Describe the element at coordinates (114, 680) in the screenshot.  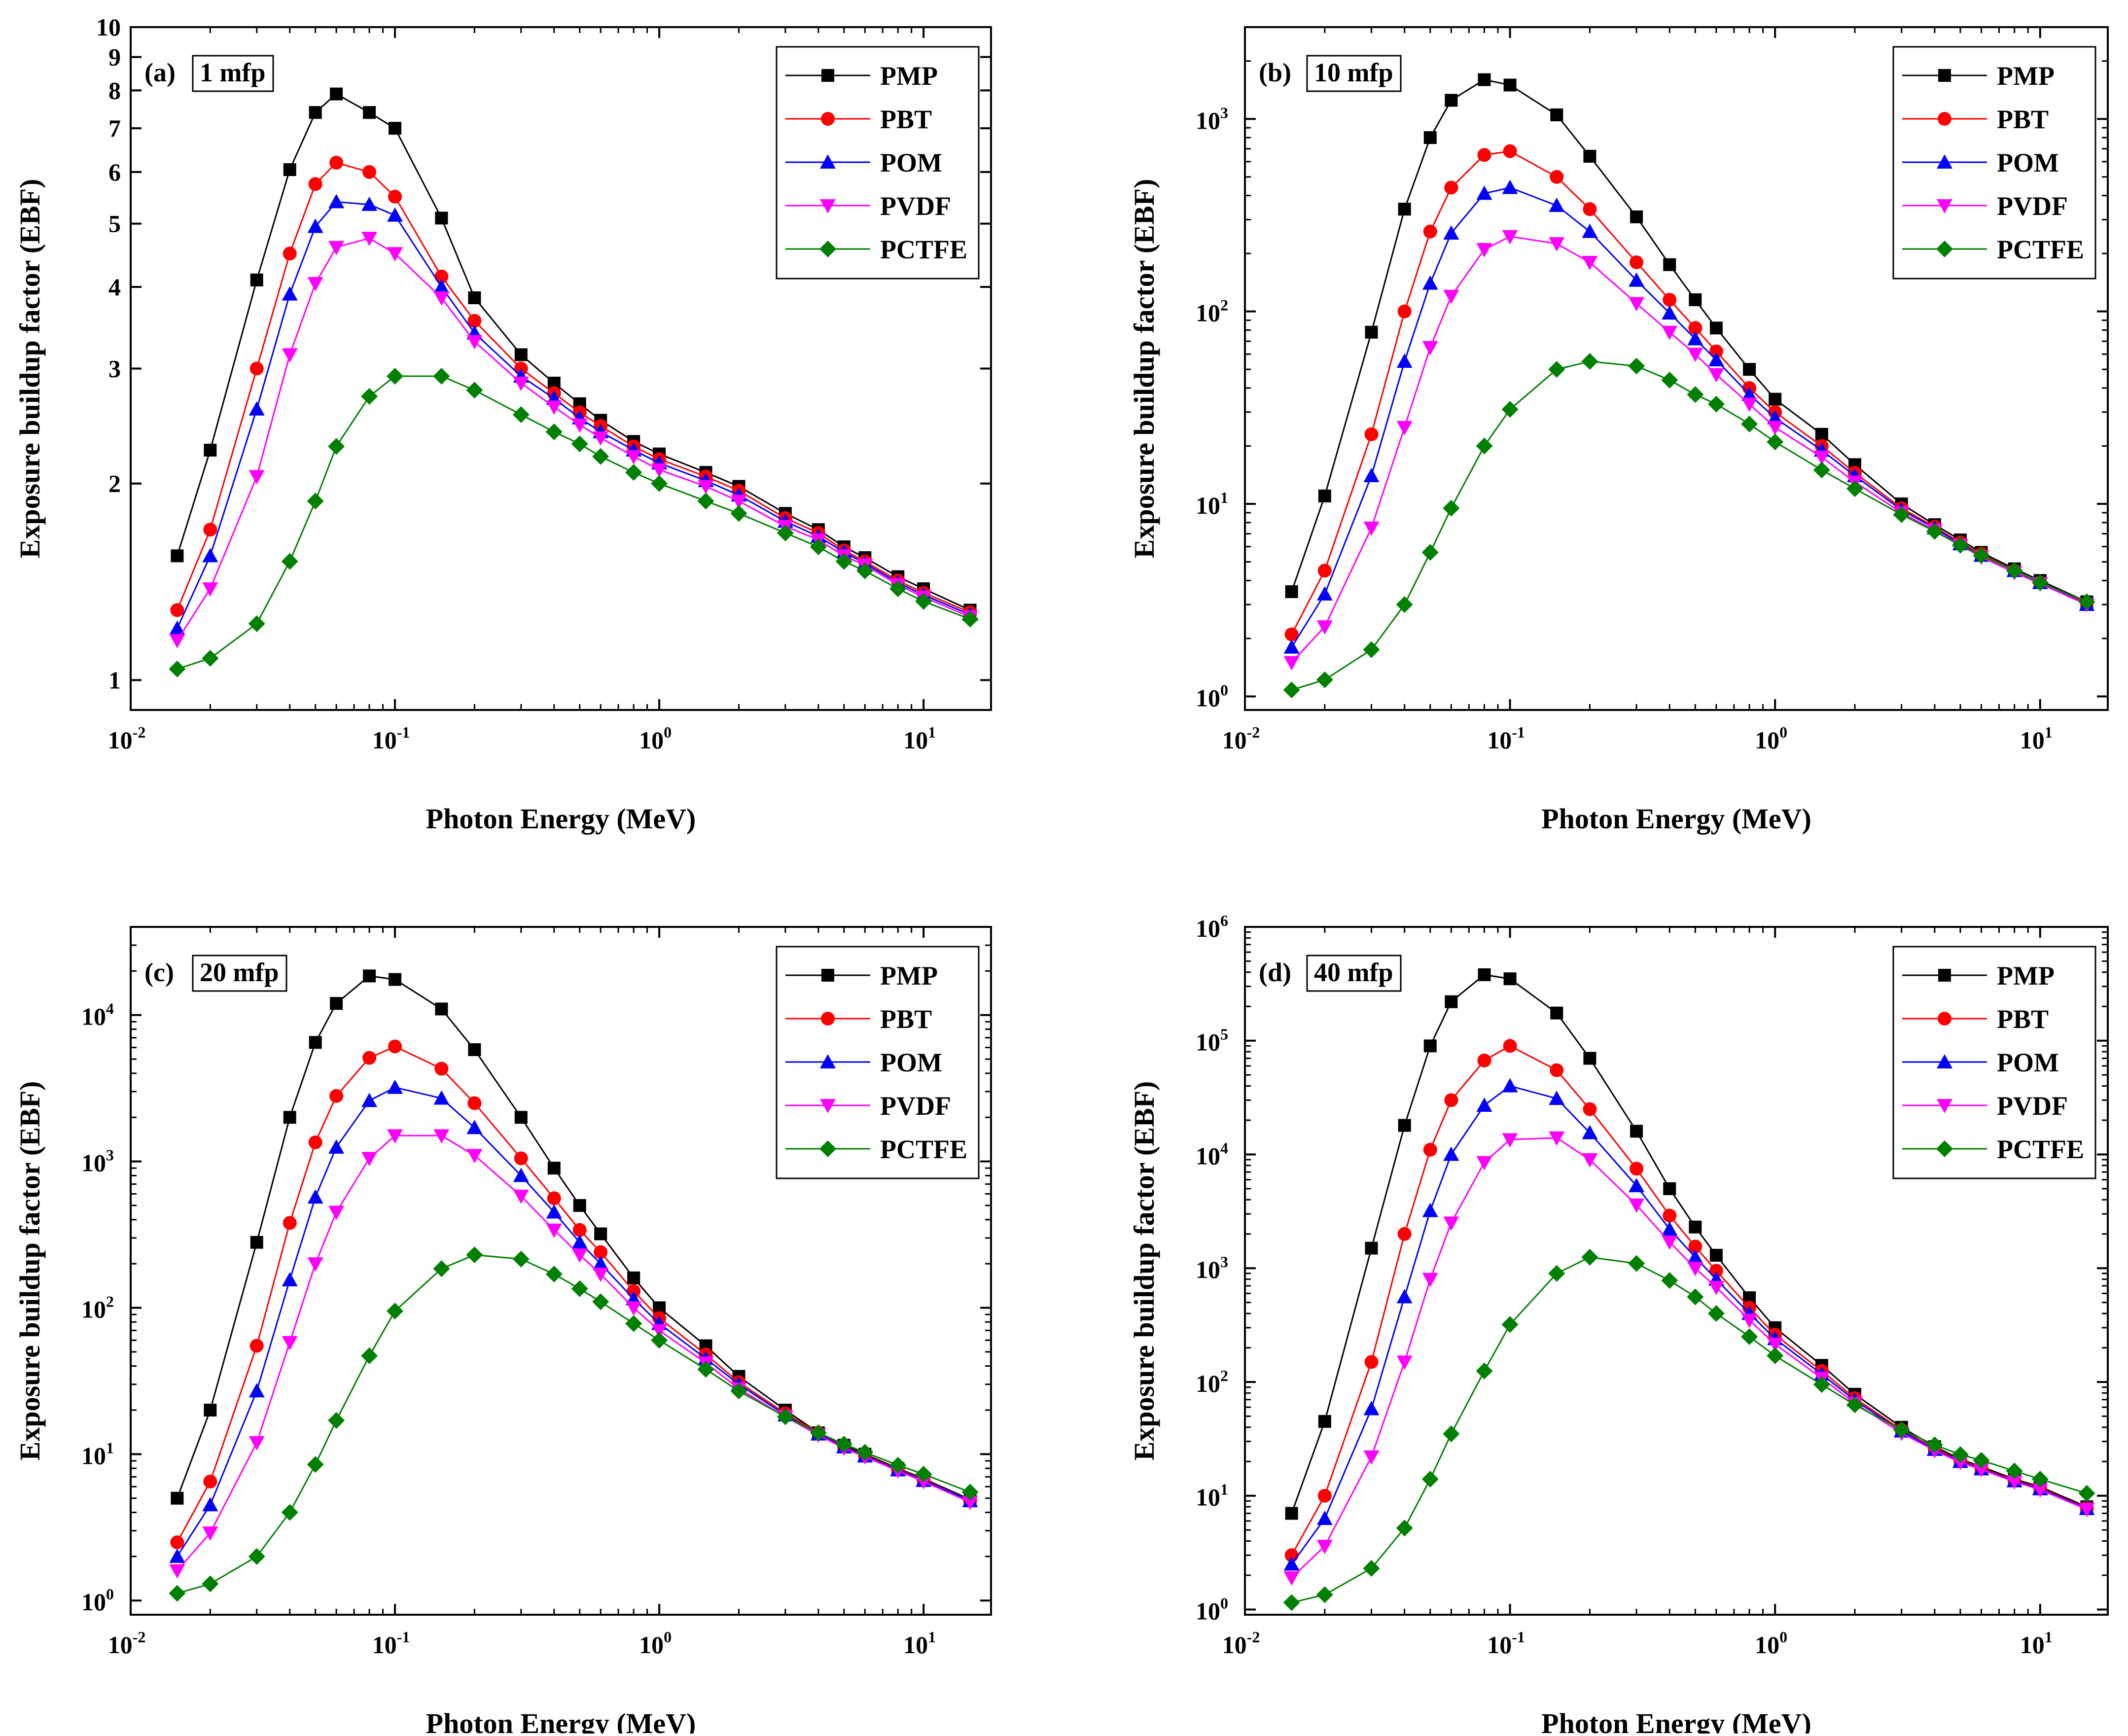
I see `y-tick-label: 1` at that location.